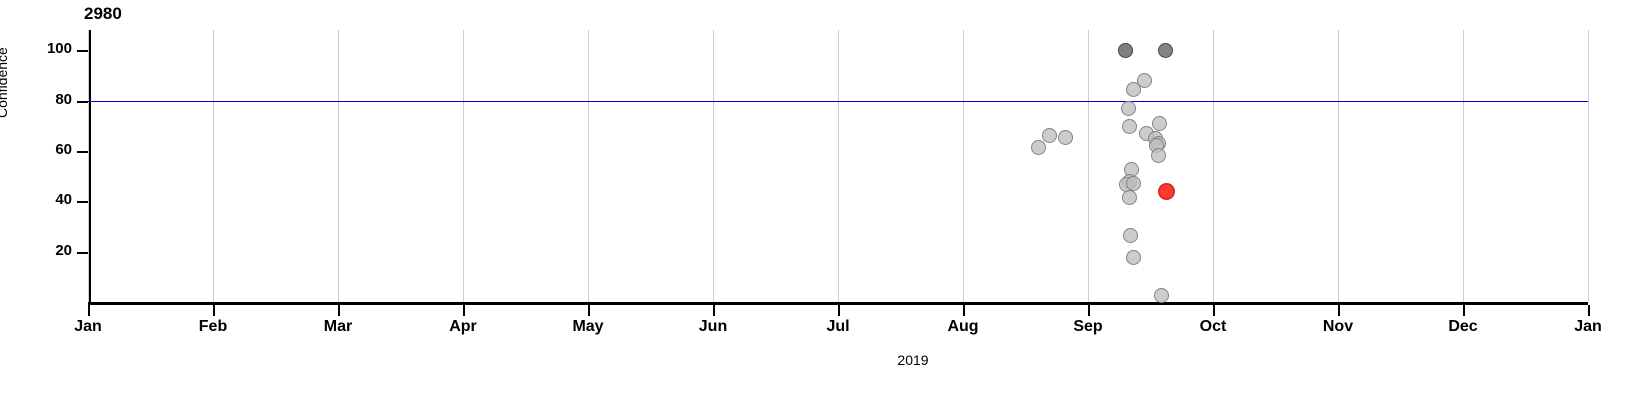 The height and width of the screenshot is (400, 1650). I want to click on x-tick-label-may-4: May, so click(588, 326).